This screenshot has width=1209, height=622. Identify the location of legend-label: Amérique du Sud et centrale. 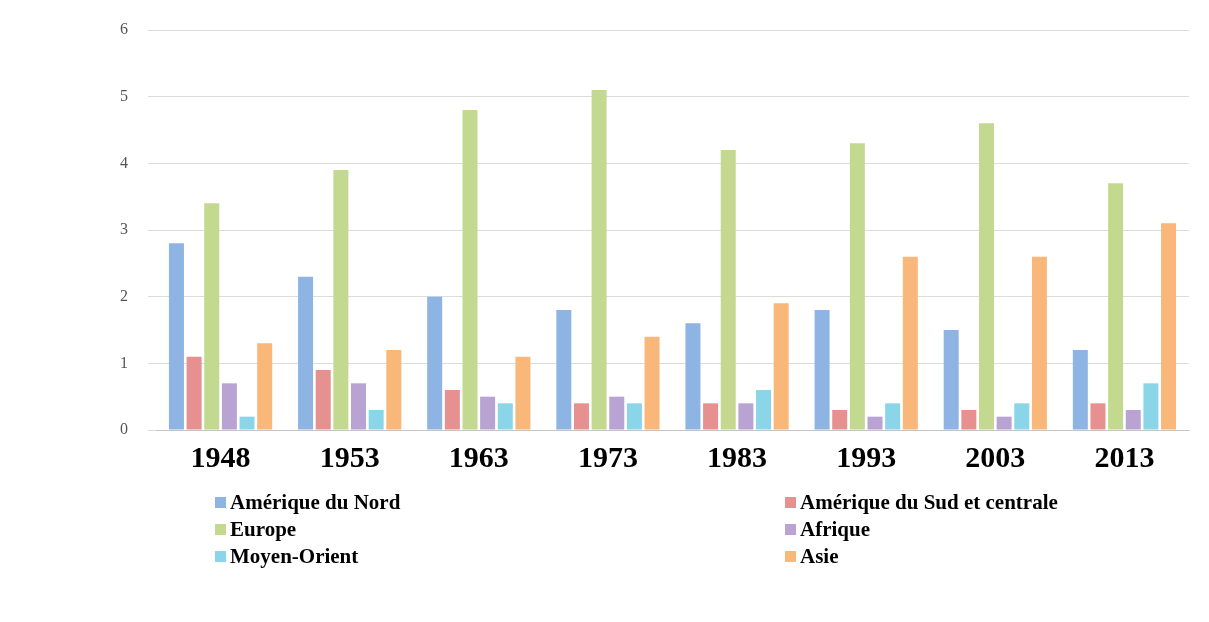
(929, 502).